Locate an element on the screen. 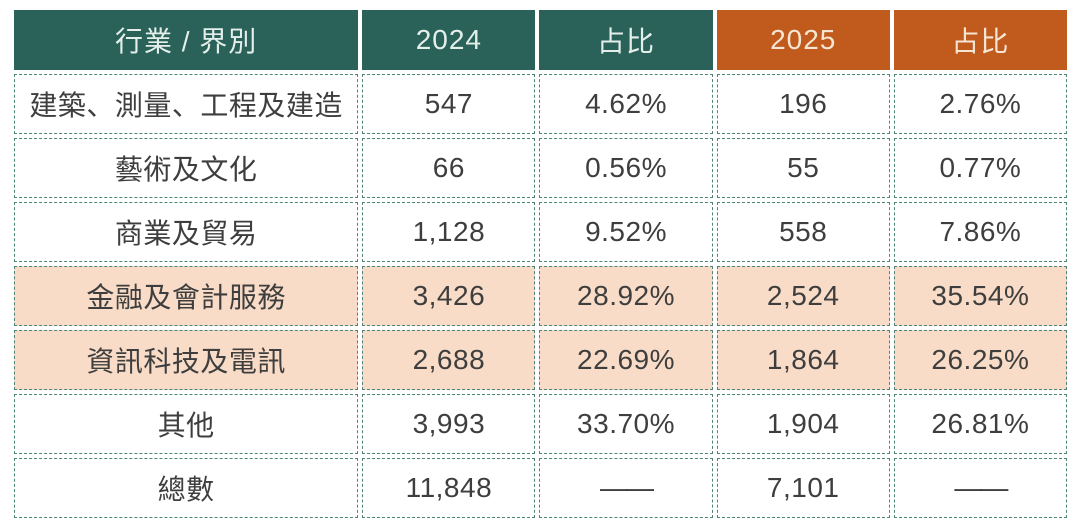 The width and height of the screenshot is (1080, 529). cell-share_2025: 2.76% is located at coordinates (980, 104).